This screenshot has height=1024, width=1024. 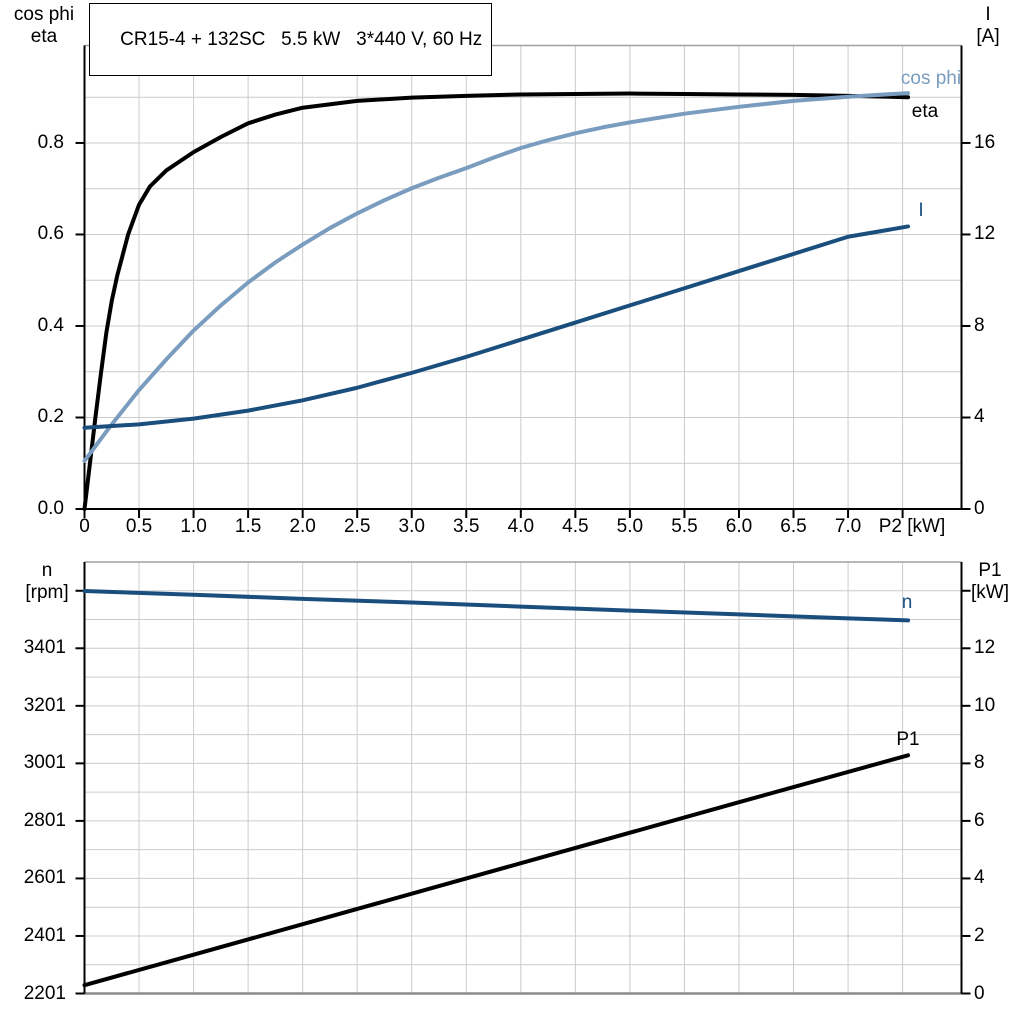 What do you see at coordinates (50, 508) in the screenshot?
I see `left-tick-label: 0.0` at bounding box center [50, 508].